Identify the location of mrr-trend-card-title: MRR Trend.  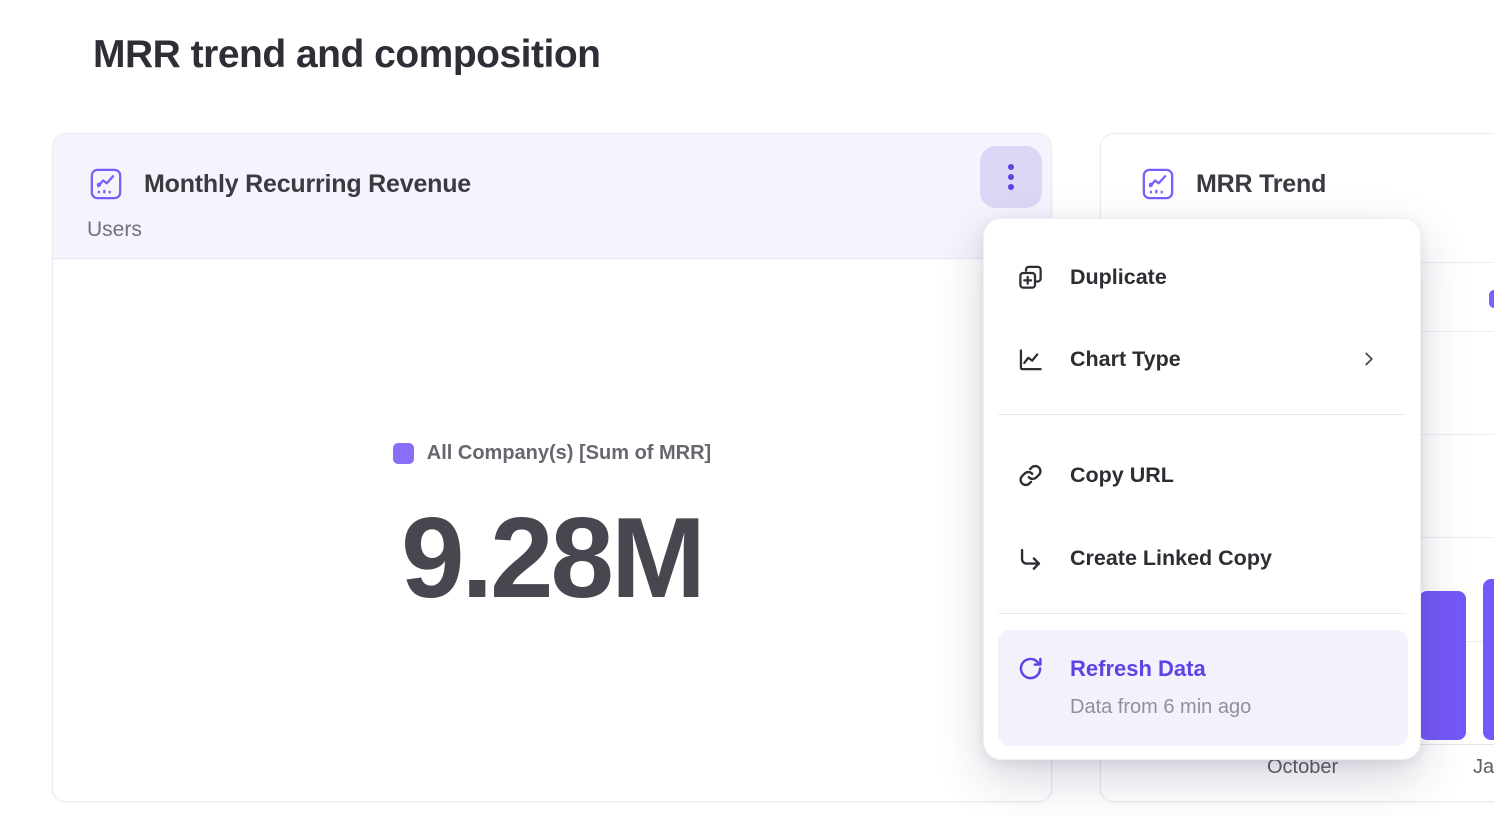
(1261, 183).